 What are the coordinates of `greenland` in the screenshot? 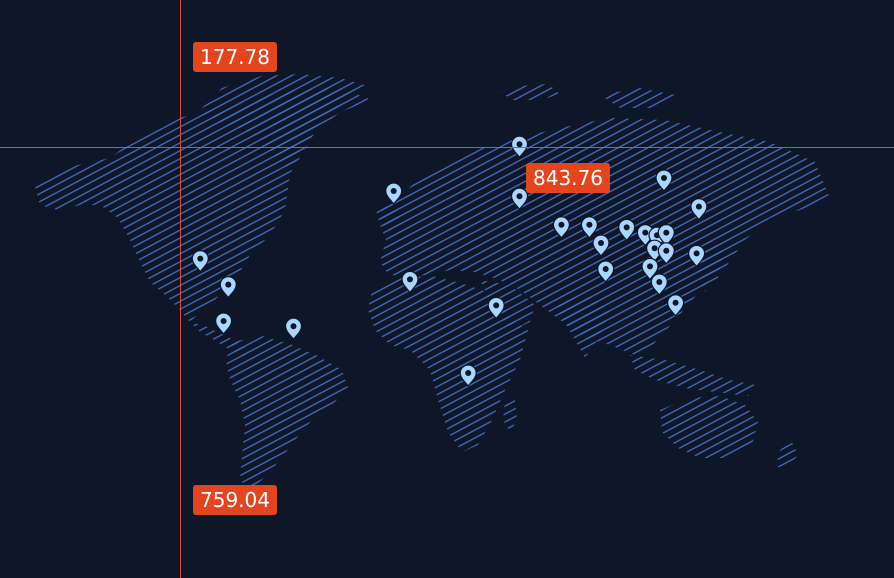 It's located at (284, 122).